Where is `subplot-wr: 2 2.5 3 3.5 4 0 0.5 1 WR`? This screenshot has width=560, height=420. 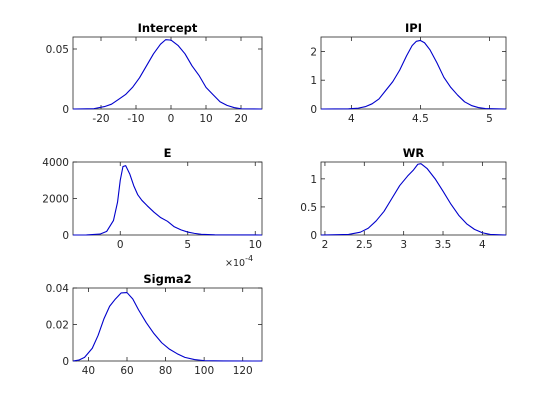 subplot-wr: 2 2.5 3 3.5 4 0 0.5 1 WR is located at coordinates (403, 198).